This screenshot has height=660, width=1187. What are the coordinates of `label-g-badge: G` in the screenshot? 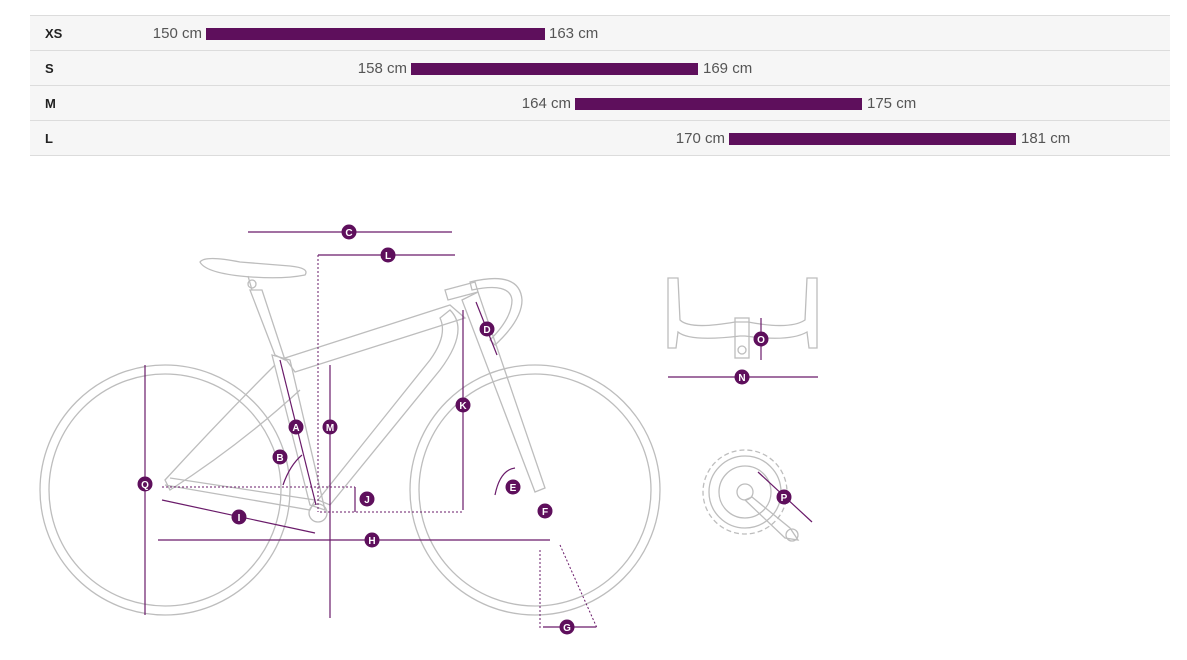 It's located at (567, 627).